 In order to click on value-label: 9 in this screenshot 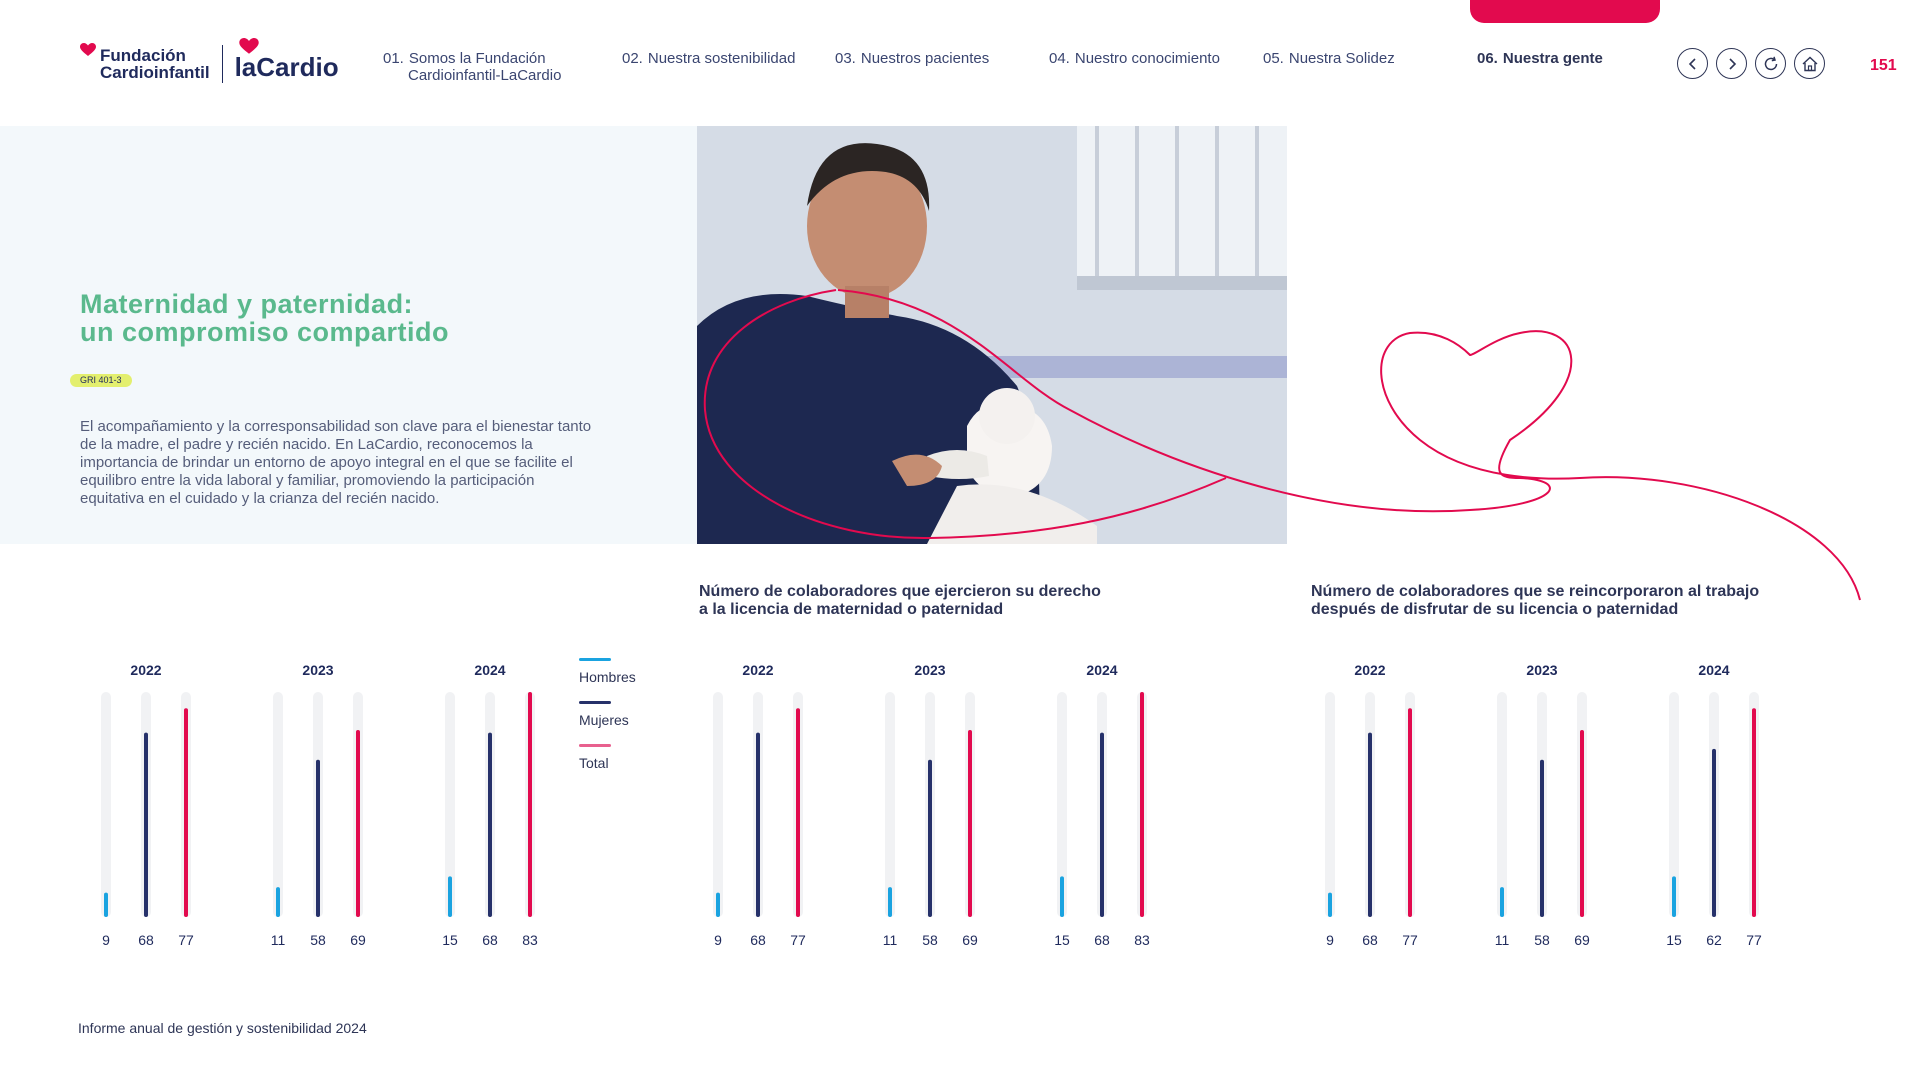, I will do `click(718, 940)`.